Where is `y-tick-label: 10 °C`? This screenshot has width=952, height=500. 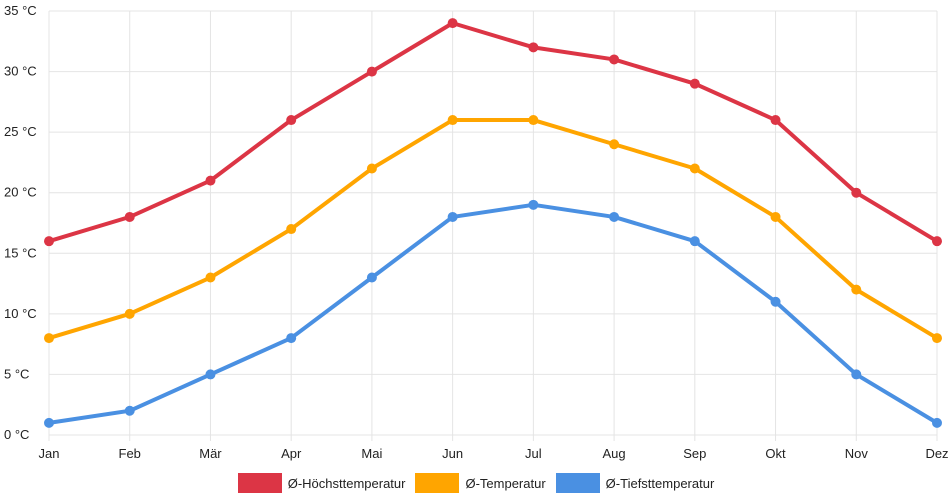
y-tick-label: 10 °C is located at coordinates (20, 313).